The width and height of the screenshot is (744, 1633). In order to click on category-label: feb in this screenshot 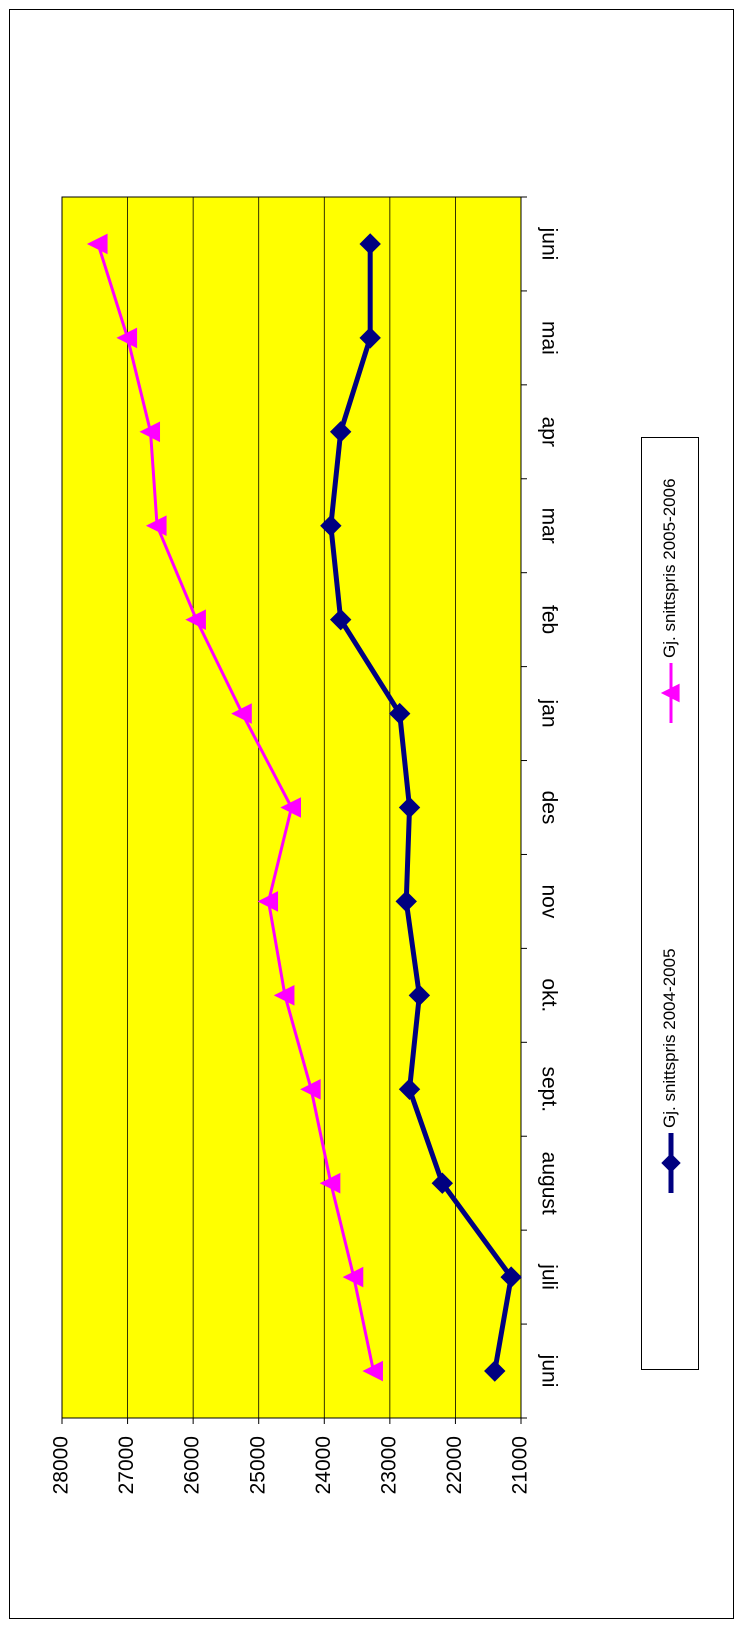, I will do `click(548, 619)`.